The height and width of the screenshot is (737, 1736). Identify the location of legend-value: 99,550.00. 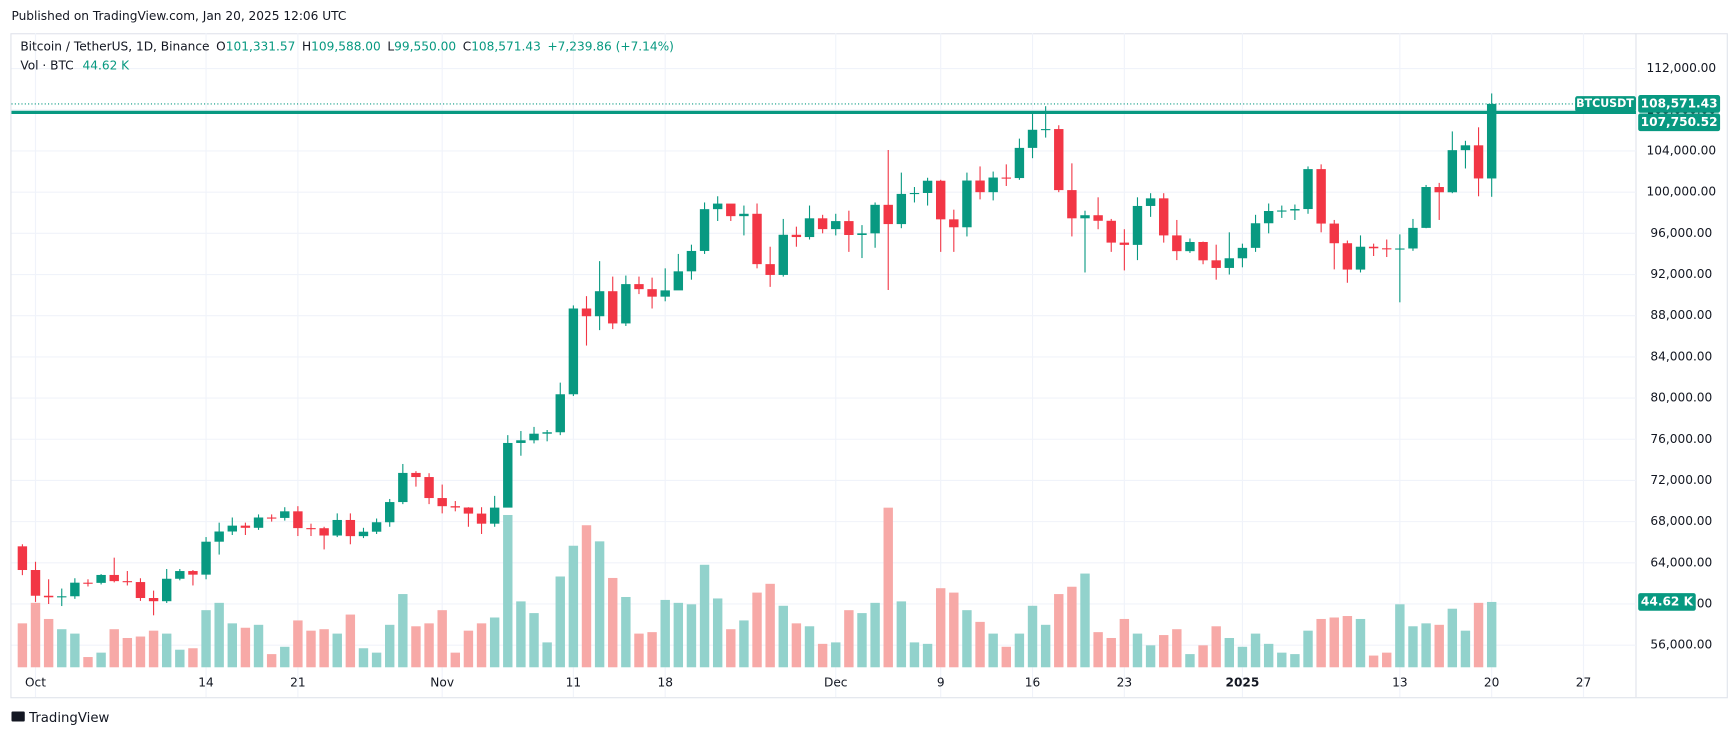
(425, 46).